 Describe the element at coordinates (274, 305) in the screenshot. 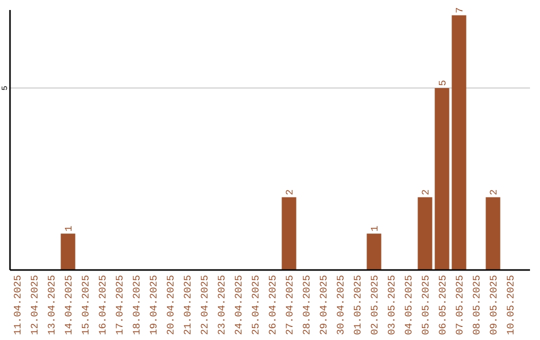

I see `x-tick-label: 26.04.2025` at that location.